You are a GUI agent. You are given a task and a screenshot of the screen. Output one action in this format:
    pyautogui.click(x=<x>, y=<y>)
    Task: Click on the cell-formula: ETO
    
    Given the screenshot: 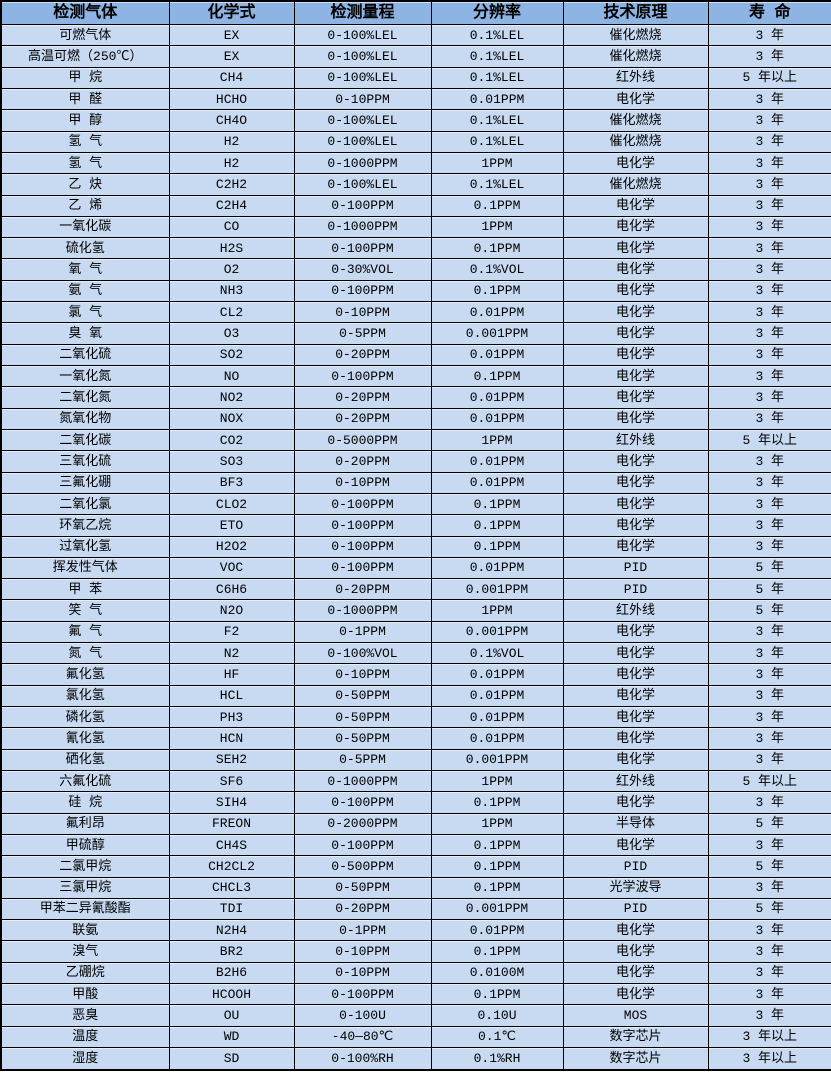 What is the action you would take?
    pyautogui.click(x=231, y=525)
    